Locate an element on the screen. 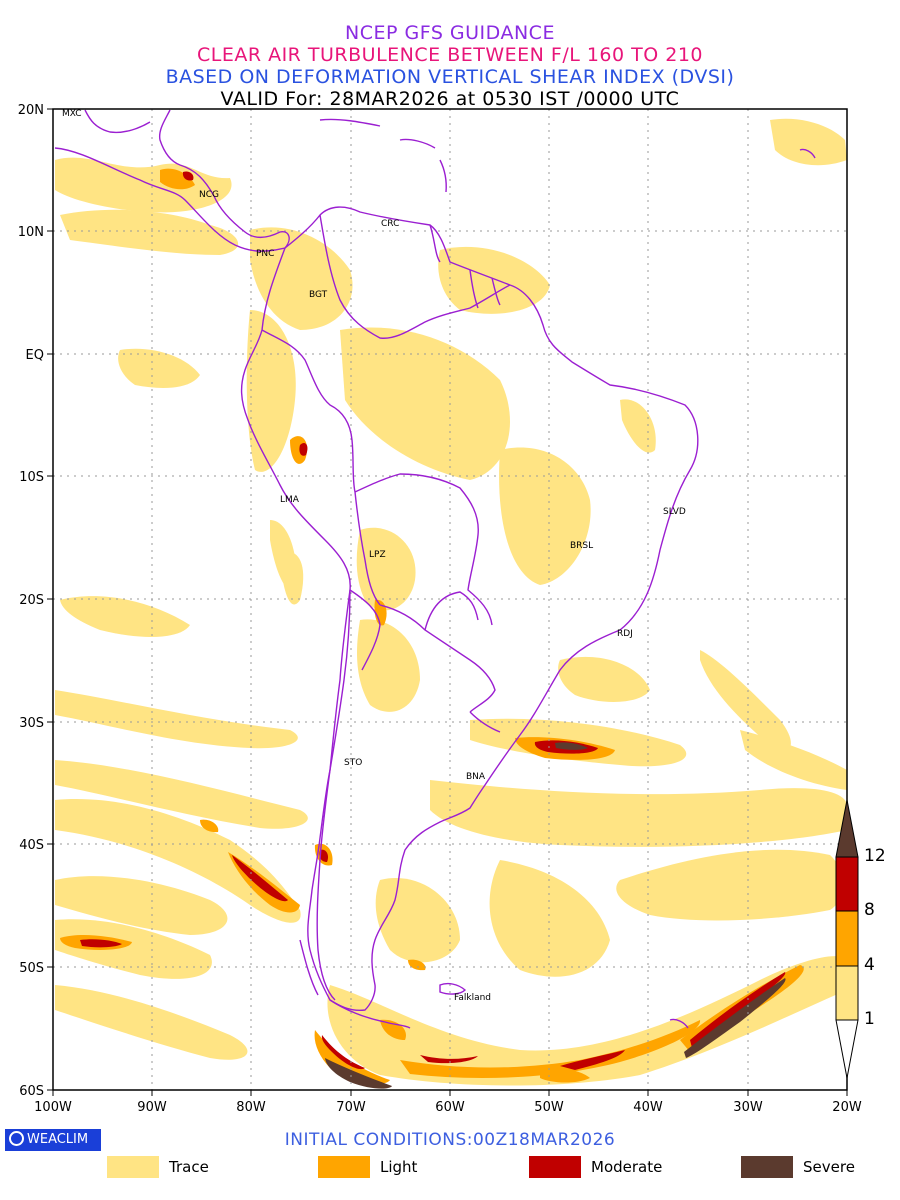 This screenshot has height=1200, width=900. lon-label-90w: 90W is located at coordinates (152, 1107).